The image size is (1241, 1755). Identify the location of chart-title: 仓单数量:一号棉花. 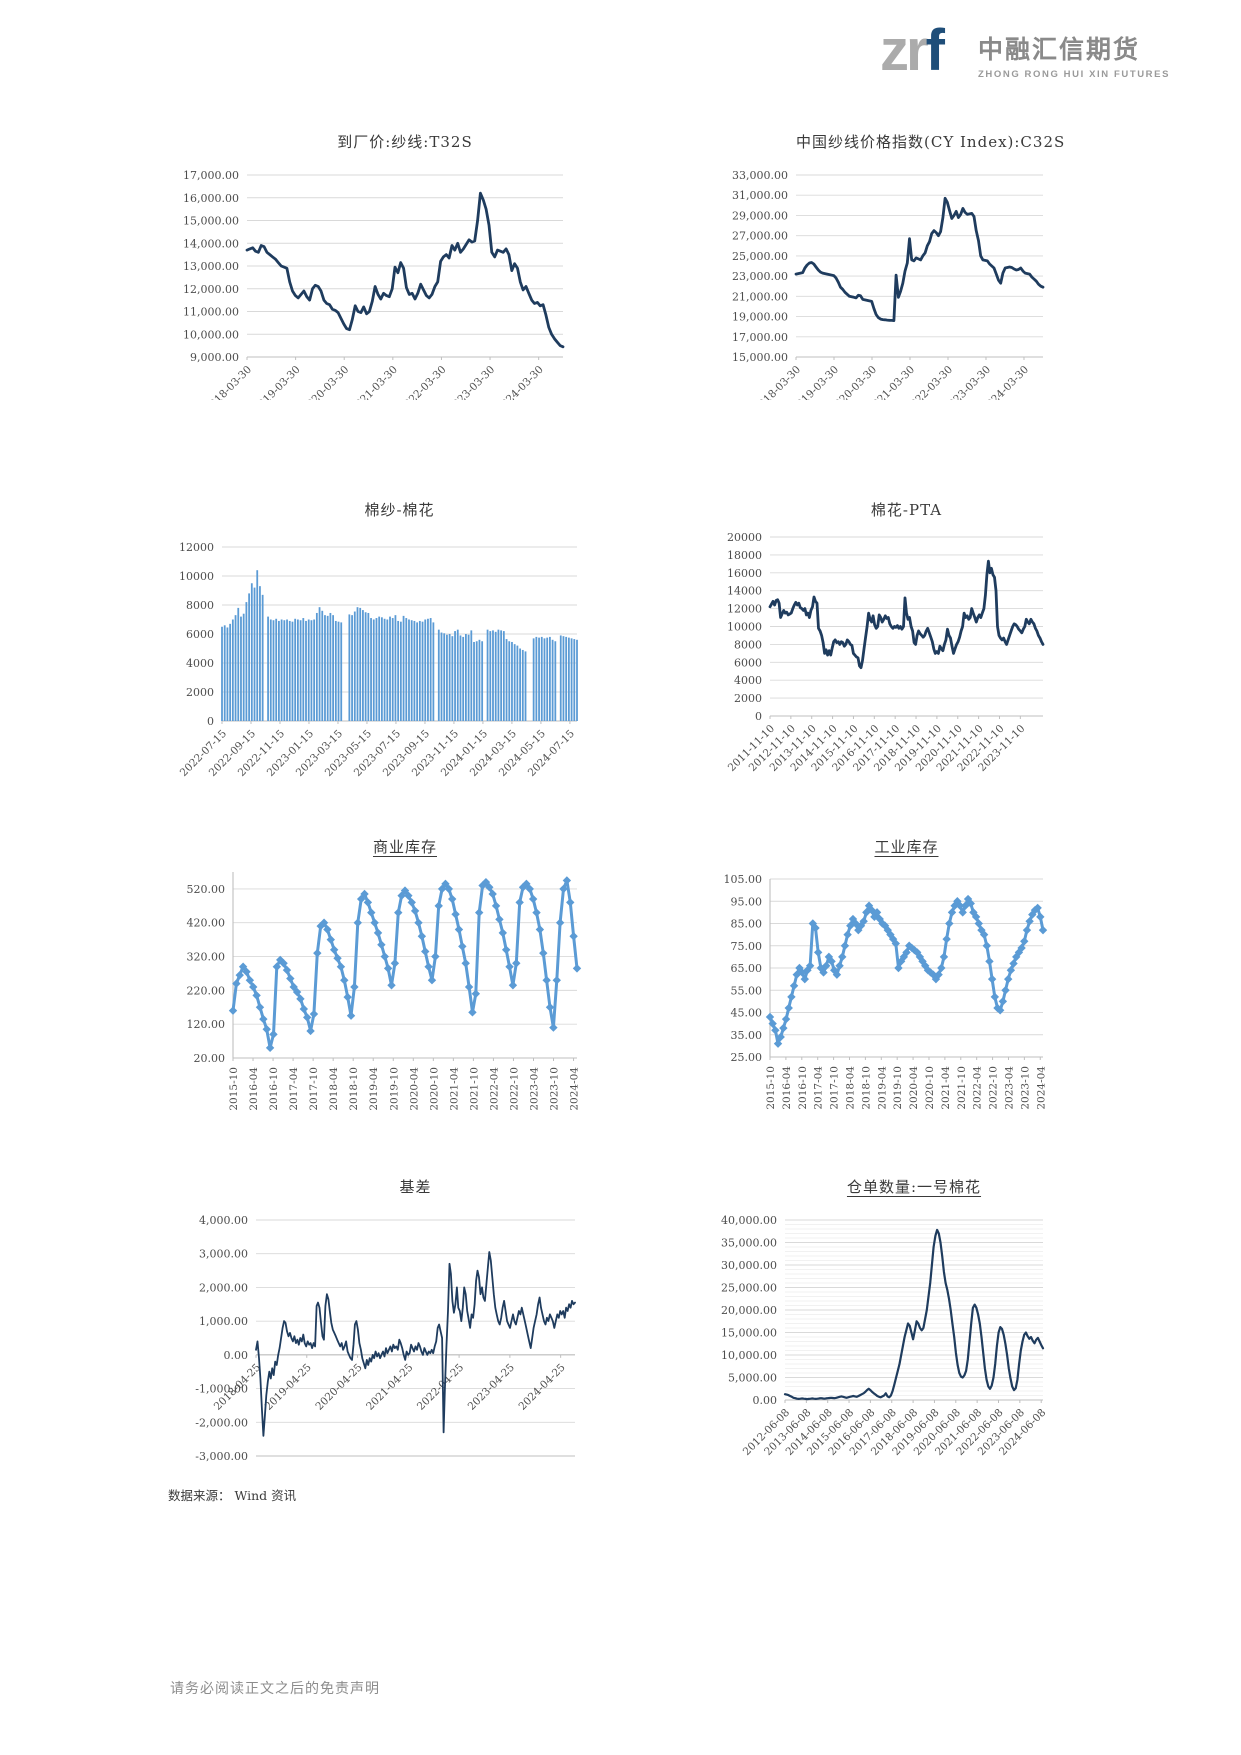
(914, 1187).